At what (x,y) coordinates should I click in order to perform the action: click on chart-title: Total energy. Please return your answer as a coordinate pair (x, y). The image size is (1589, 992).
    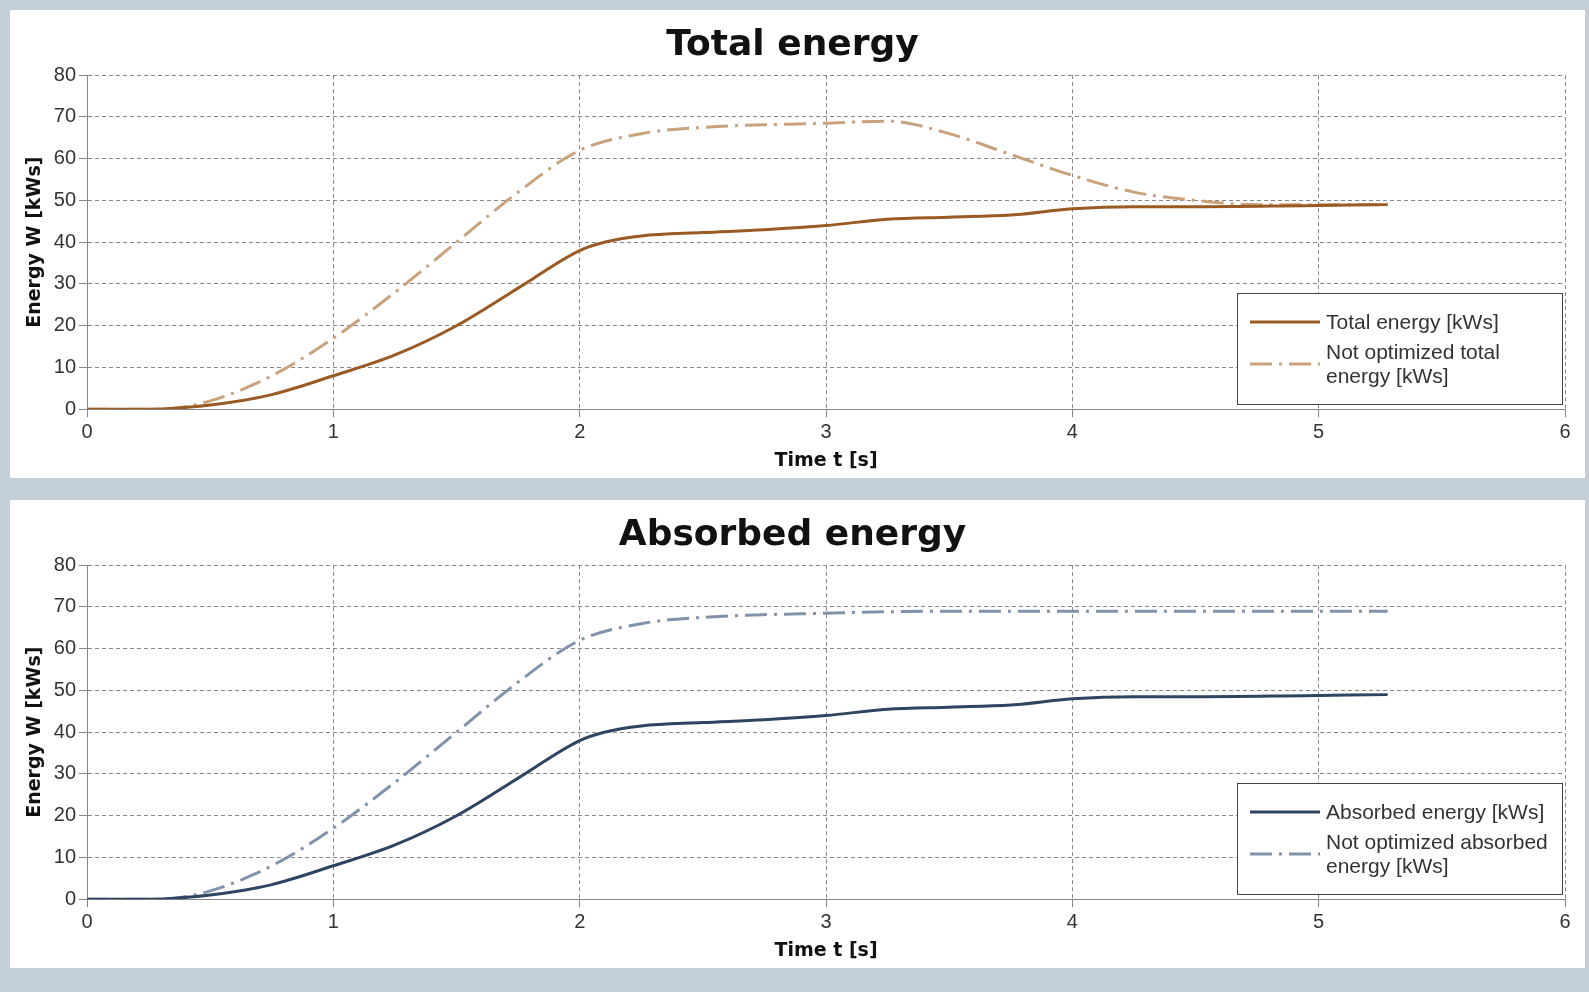
    Looking at the image, I should click on (792, 42).